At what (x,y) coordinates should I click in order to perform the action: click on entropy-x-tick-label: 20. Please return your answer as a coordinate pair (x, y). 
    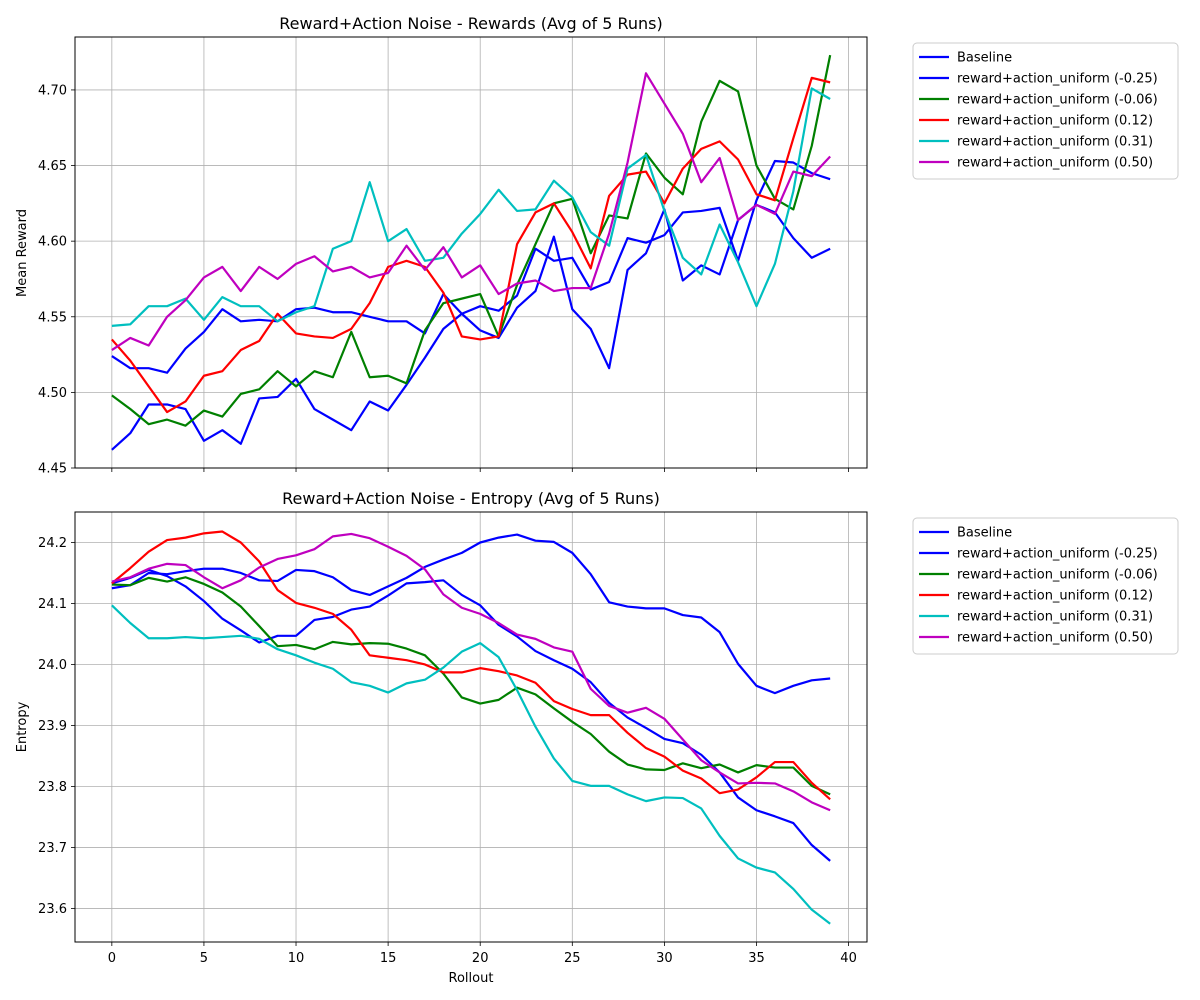
    Looking at the image, I should click on (480, 958).